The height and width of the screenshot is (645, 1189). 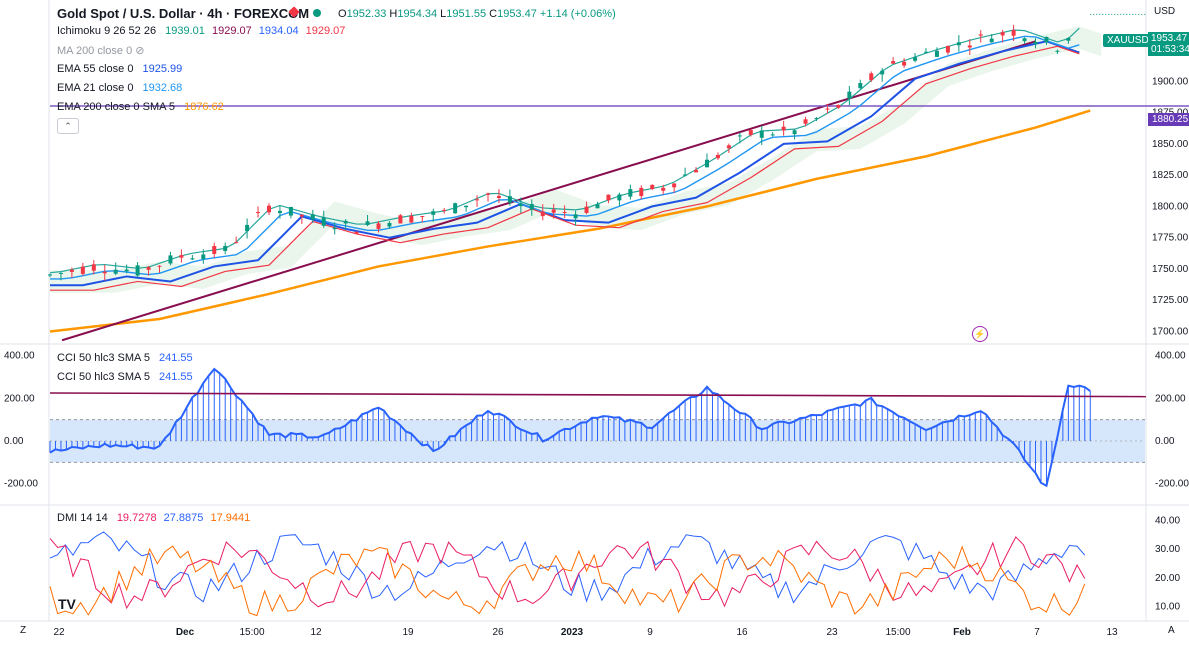 What do you see at coordinates (742, 632) in the screenshot?
I see `time-tick-label: 16` at bounding box center [742, 632].